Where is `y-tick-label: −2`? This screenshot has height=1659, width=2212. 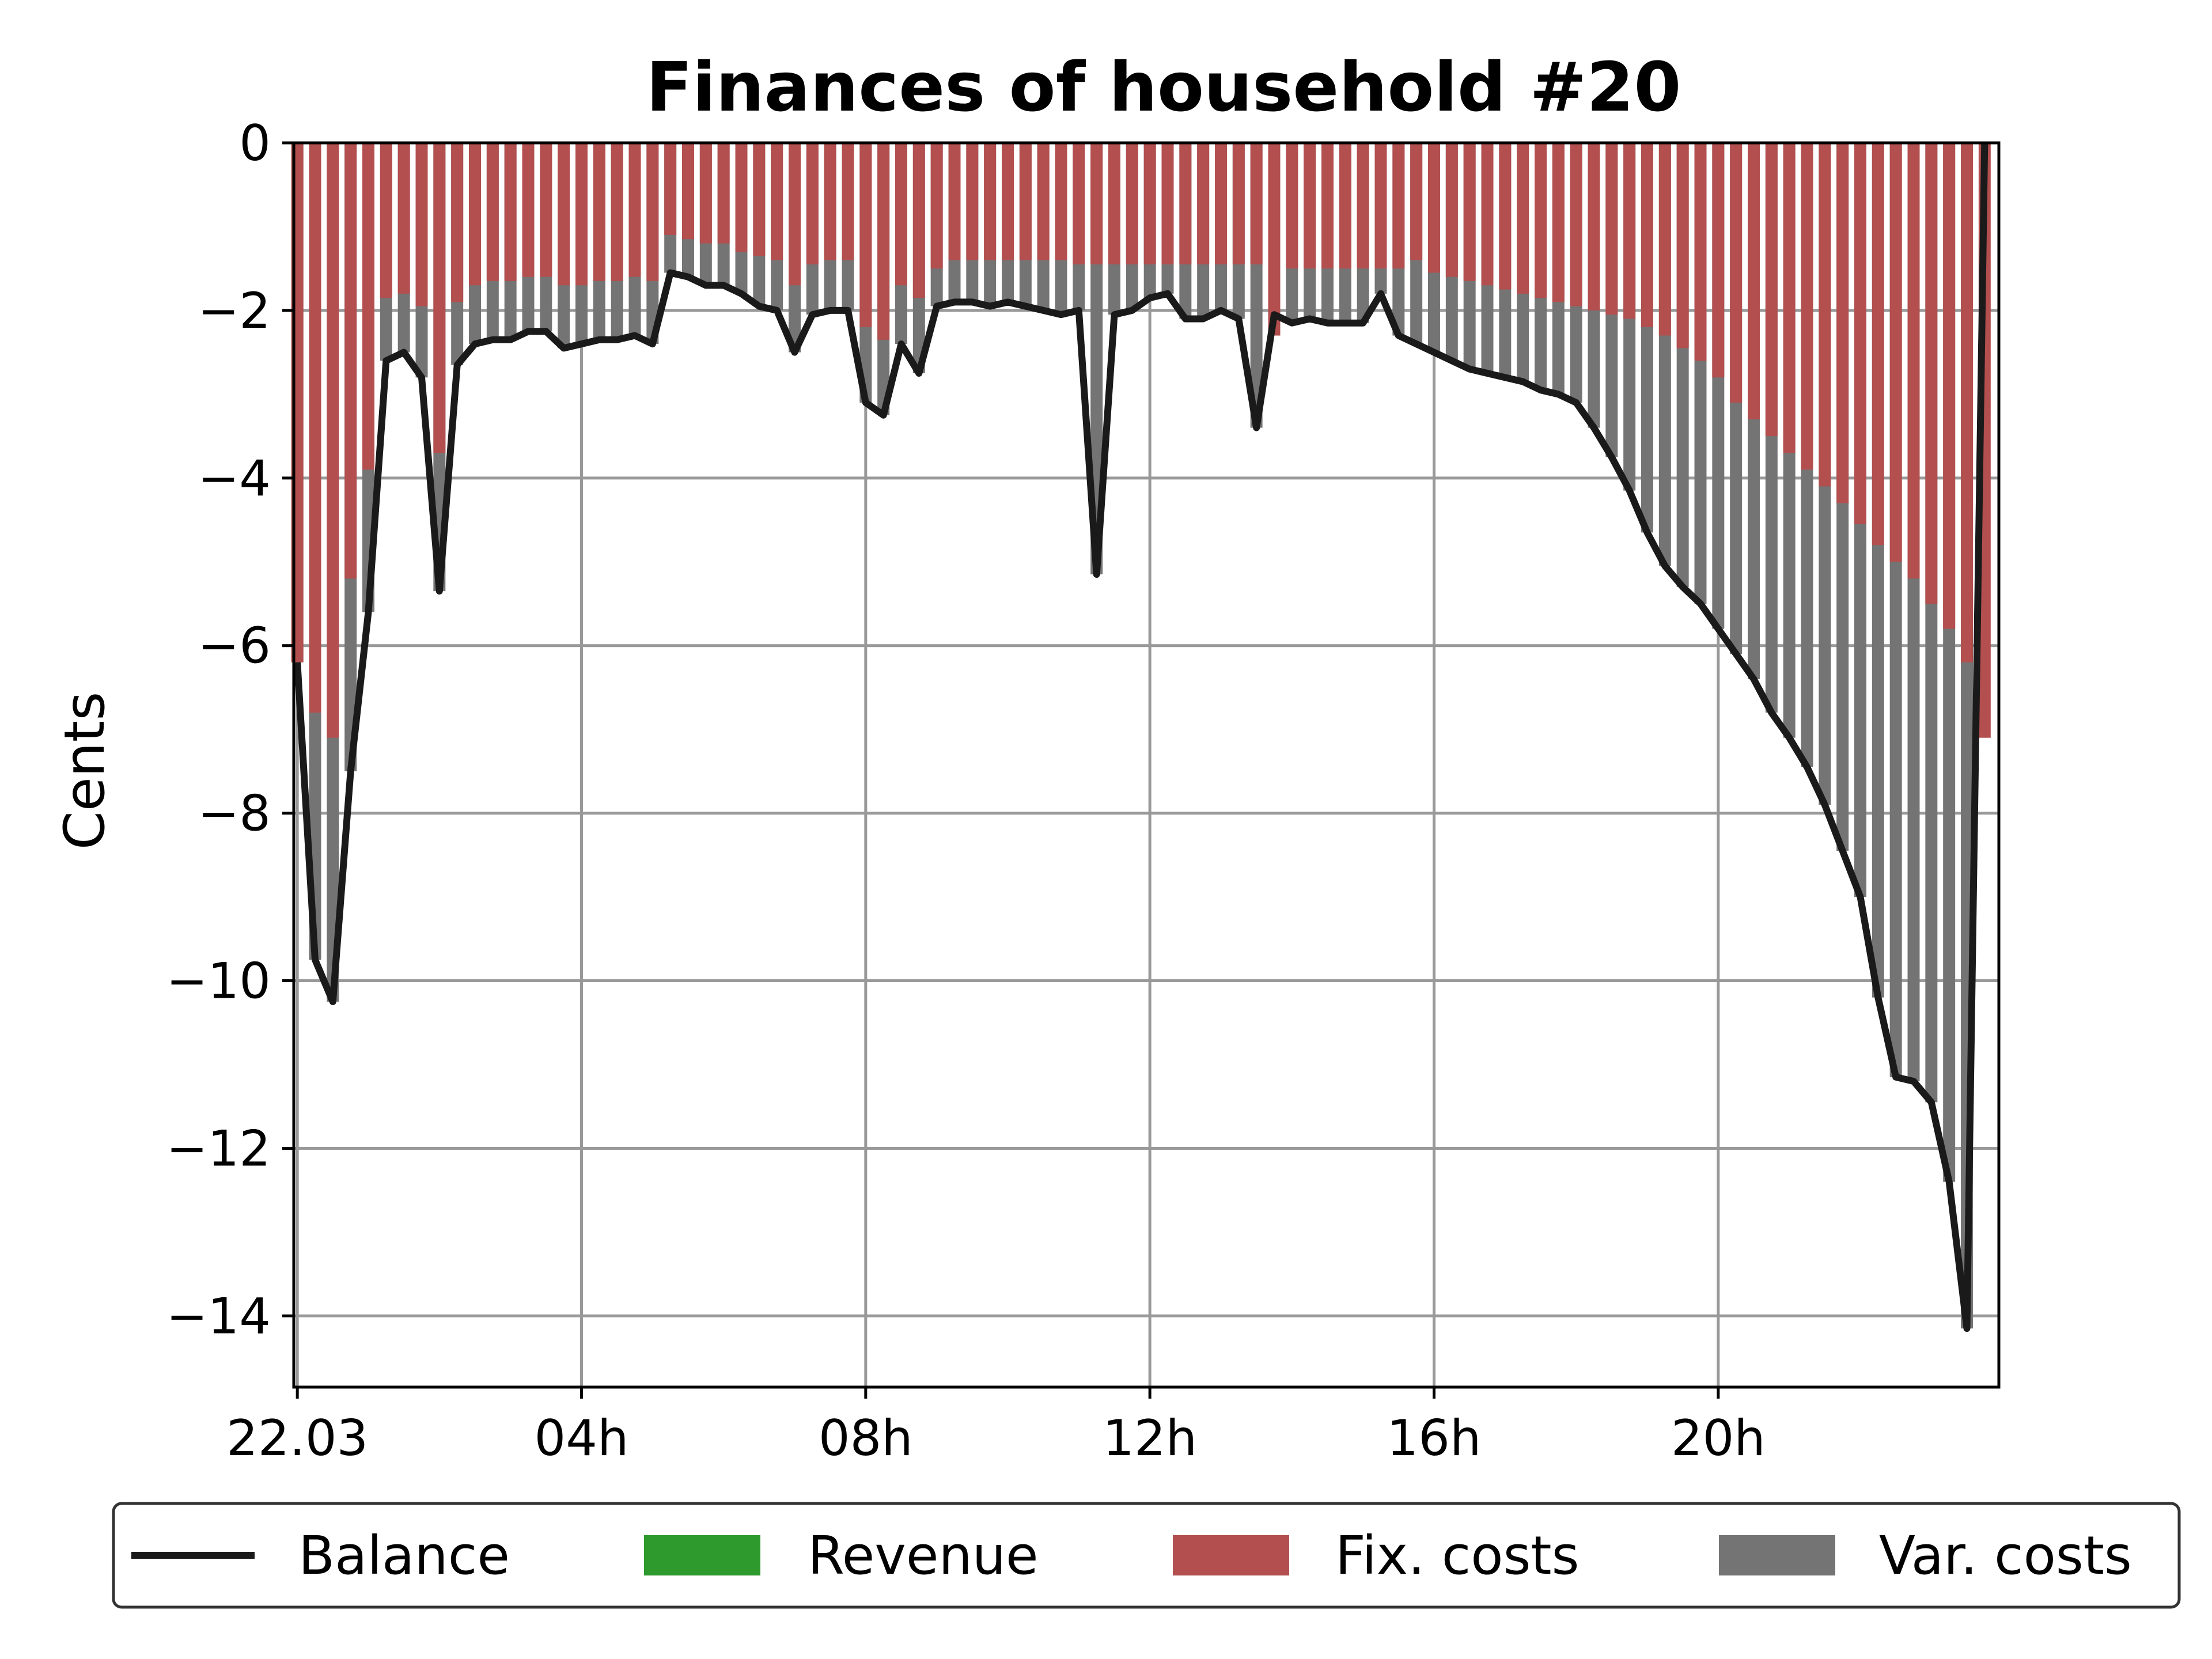 y-tick-label: −2 is located at coordinates (234, 311).